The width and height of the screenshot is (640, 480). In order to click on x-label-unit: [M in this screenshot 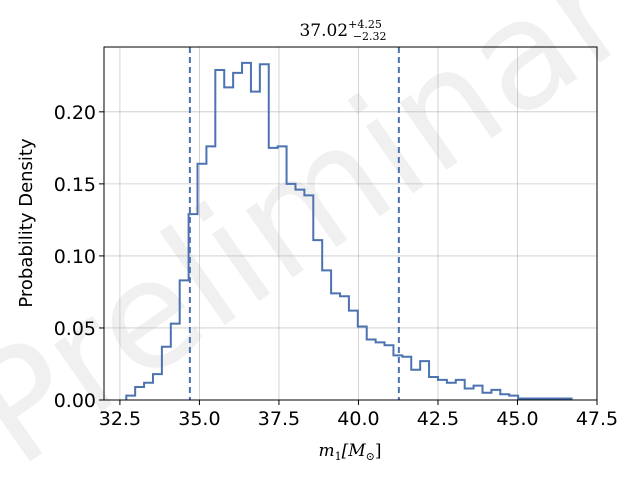, I will do `click(354, 451)`.